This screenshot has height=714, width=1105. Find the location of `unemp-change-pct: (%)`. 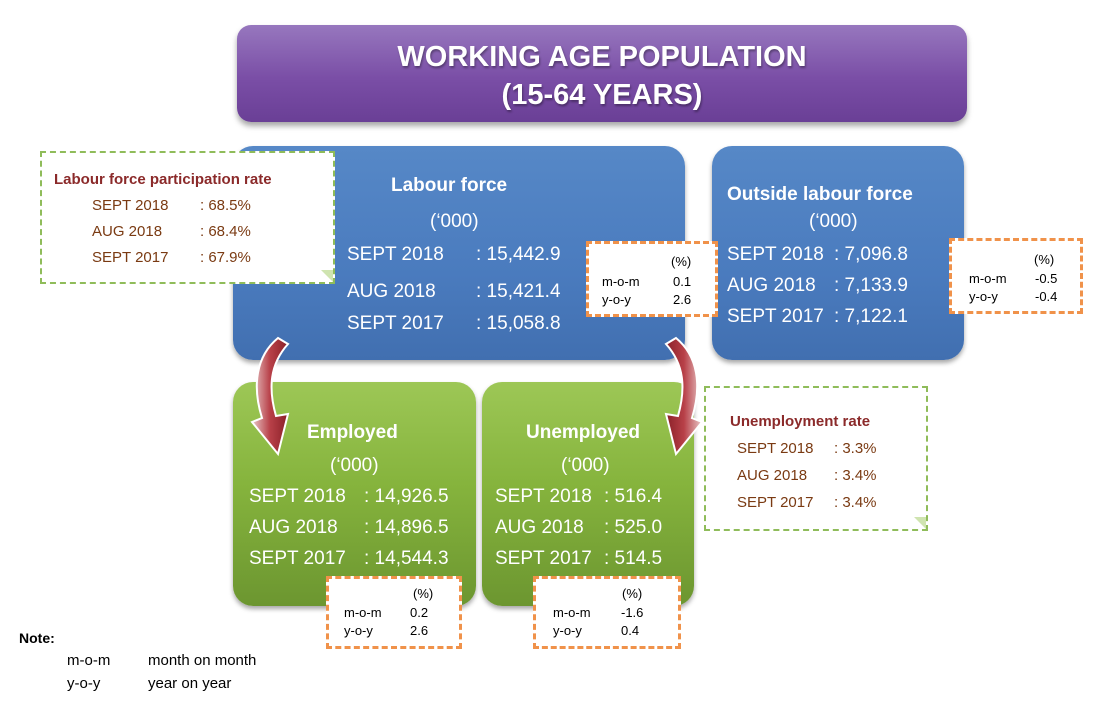

unemp-change-pct: (%) is located at coordinates (632, 593).